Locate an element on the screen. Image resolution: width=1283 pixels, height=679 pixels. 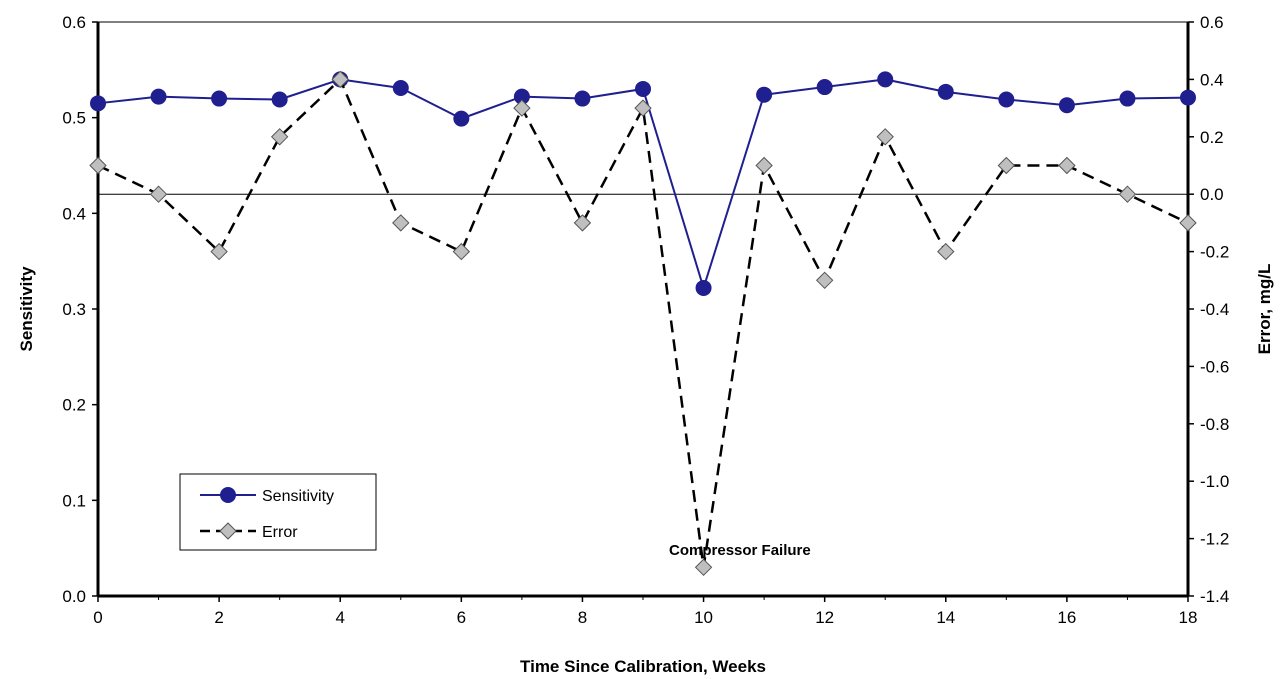
x-tick-label: 16 is located at coordinates (1066, 617).